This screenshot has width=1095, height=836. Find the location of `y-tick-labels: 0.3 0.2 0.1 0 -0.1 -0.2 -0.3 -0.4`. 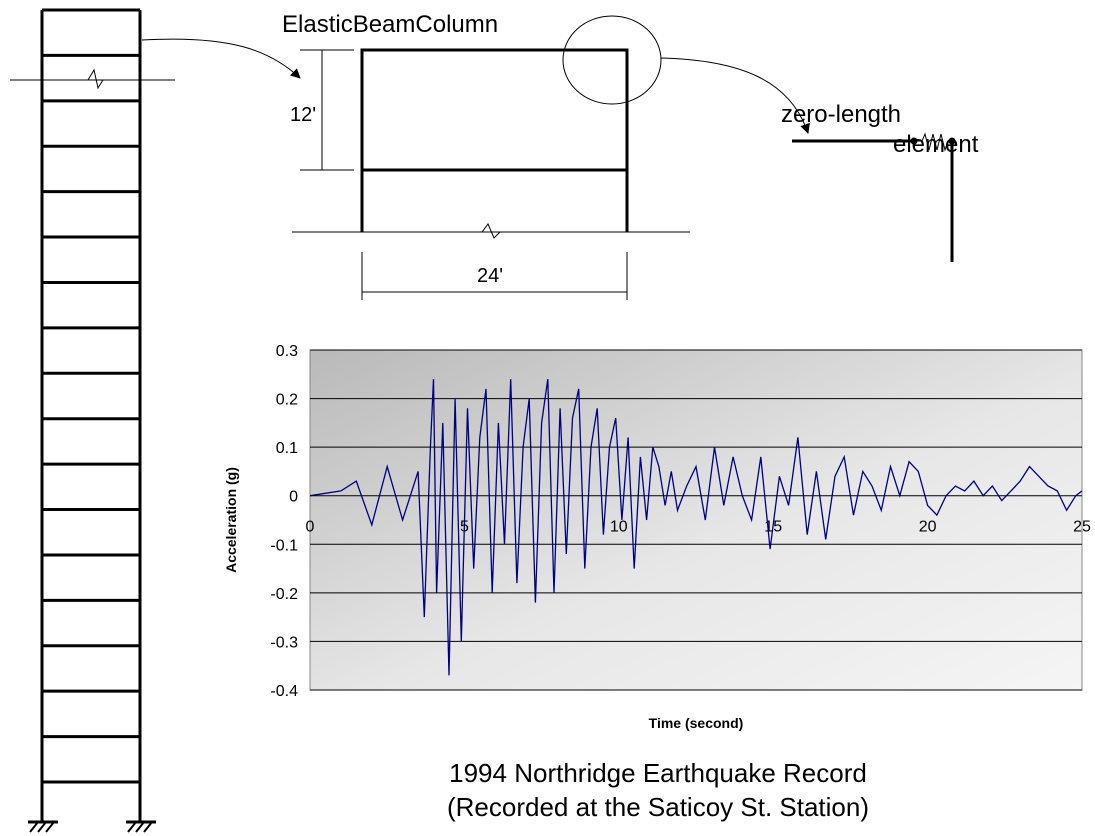

y-tick-labels: 0.3 0.2 0.1 0 -0.1 -0.2 -0.3 -0.4 is located at coordinates (284, 521).